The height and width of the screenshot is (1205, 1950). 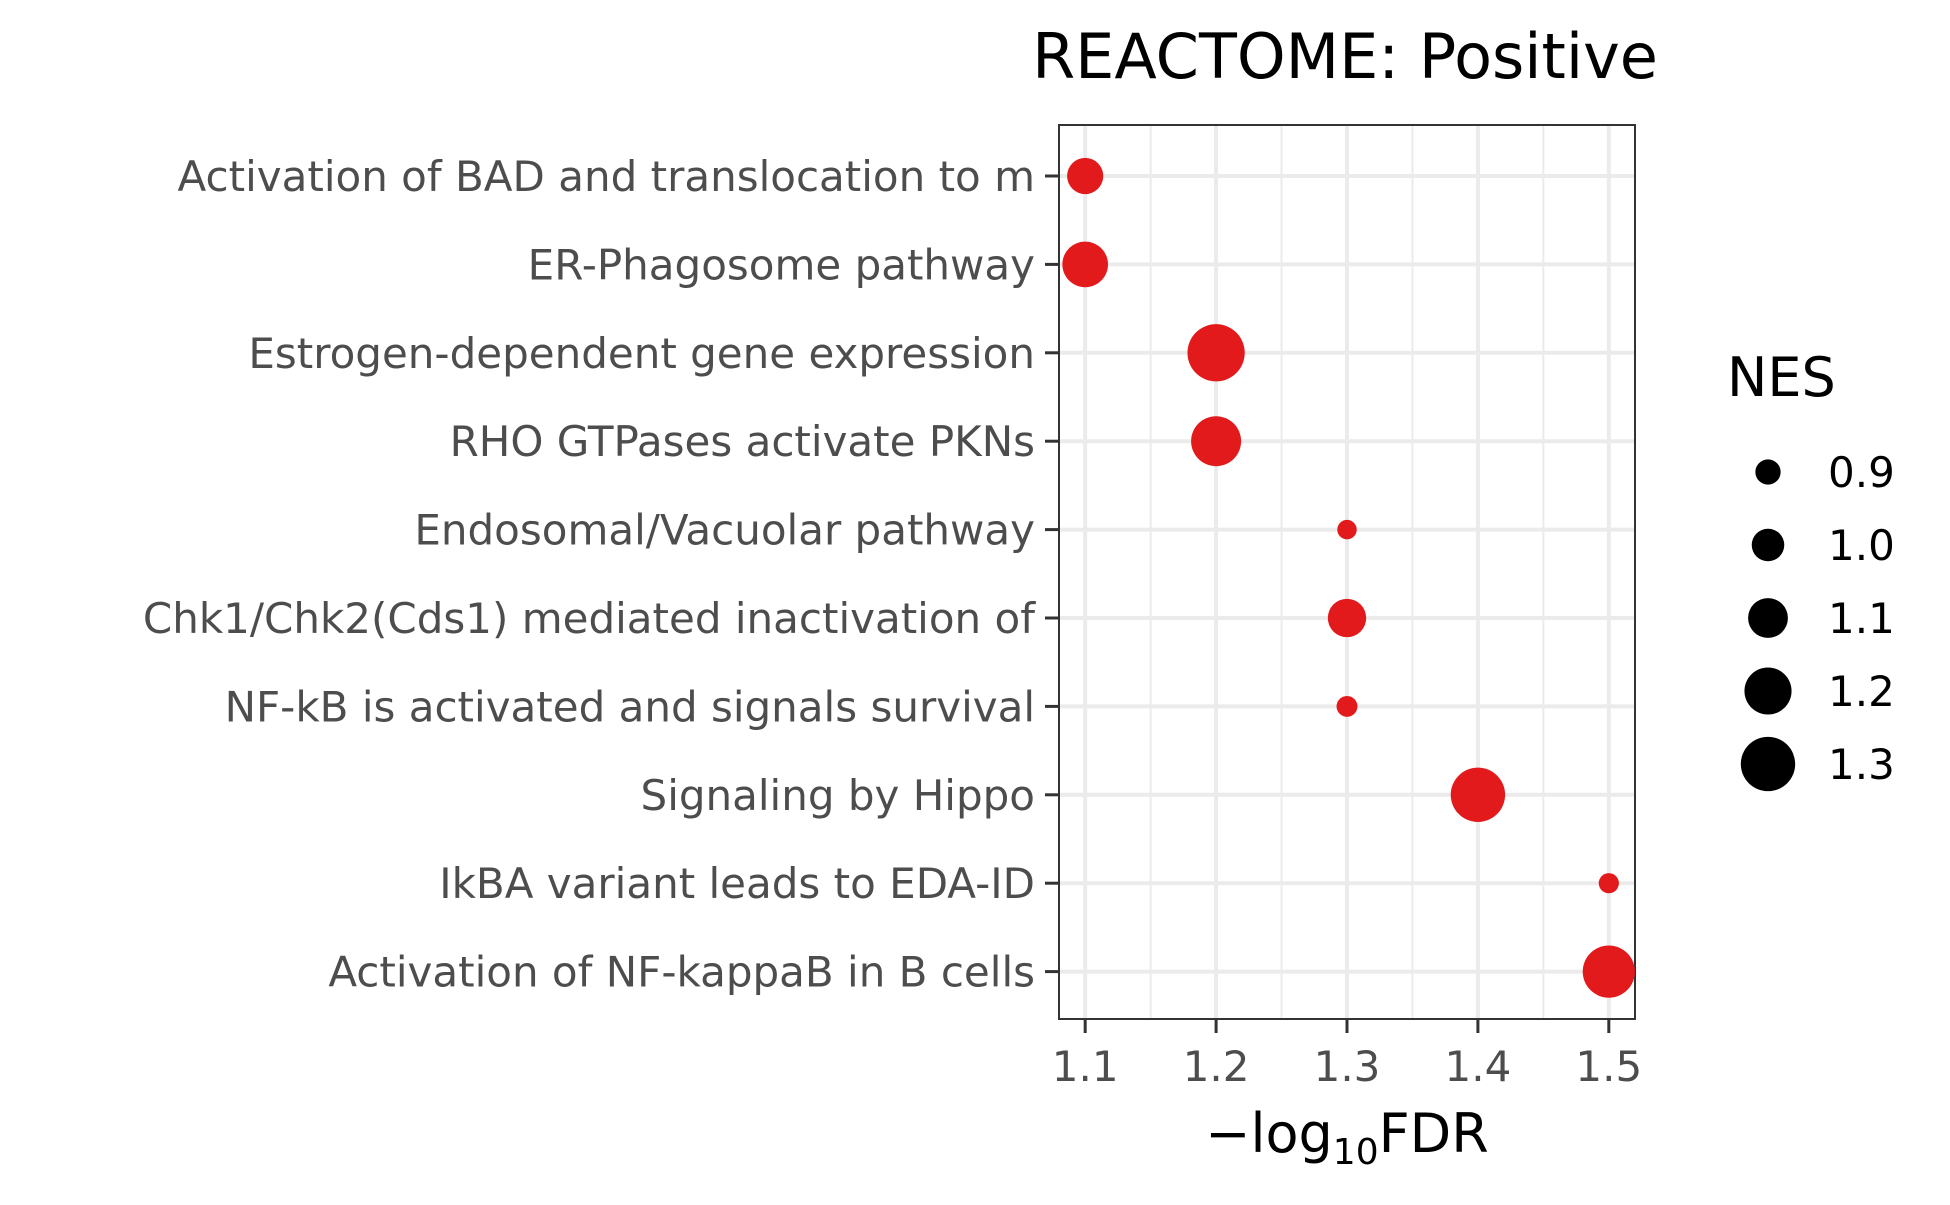 What do you see at coordinates (1861, 764) in the screenshot?
I see `legend-label: 1.3` at bounding box center [1861, 764].